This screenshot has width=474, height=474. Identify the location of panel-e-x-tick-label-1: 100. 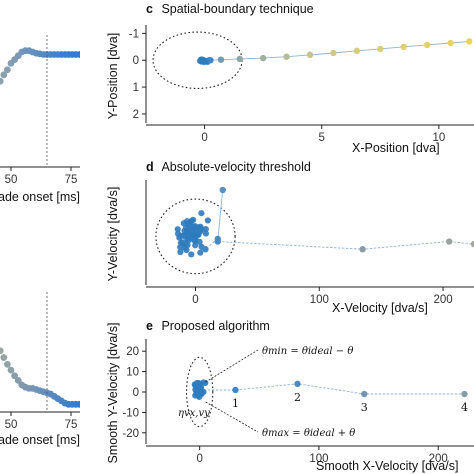
(318, 459).